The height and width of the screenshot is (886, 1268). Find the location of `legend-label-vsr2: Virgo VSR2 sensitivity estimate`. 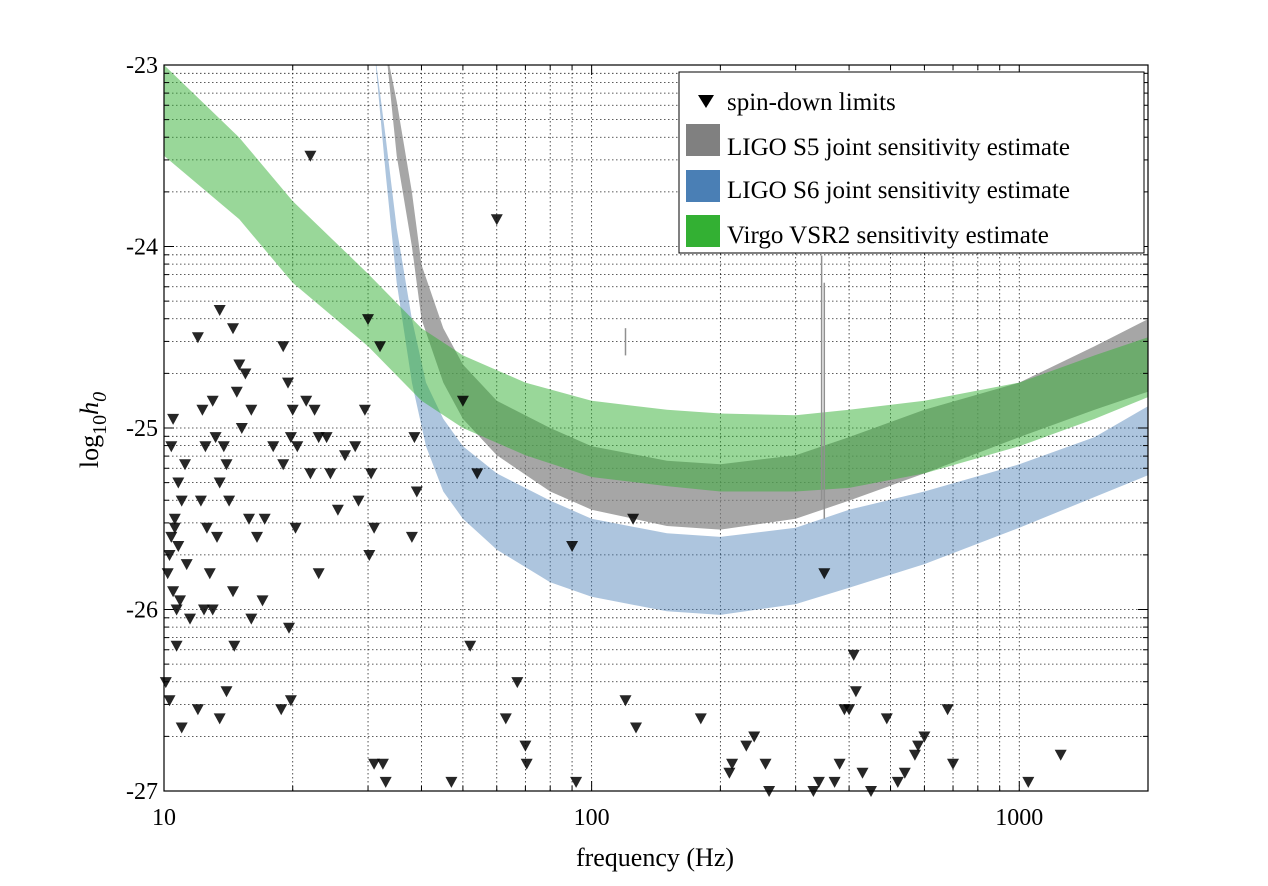

legend-label-vsr2: Virgo VSR2 sensitivity estimate is located at coordinates (888, 235).